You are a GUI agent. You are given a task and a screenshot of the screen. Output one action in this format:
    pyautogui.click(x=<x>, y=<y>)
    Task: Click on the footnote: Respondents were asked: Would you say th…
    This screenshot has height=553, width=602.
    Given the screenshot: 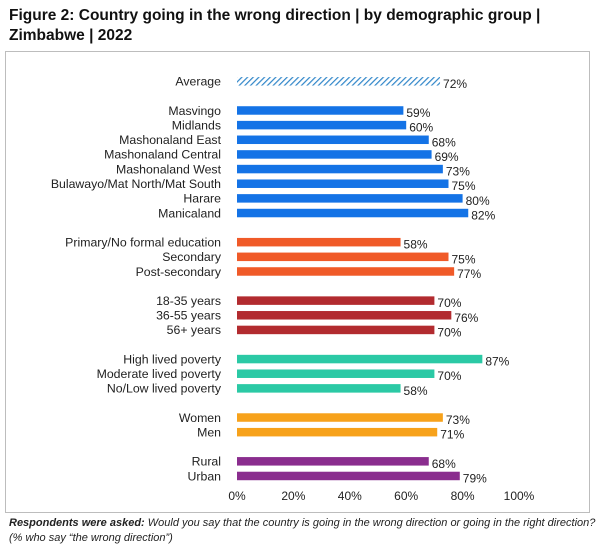 What is the action you would take?
    pyautogui.click(x=304, y=531)
    